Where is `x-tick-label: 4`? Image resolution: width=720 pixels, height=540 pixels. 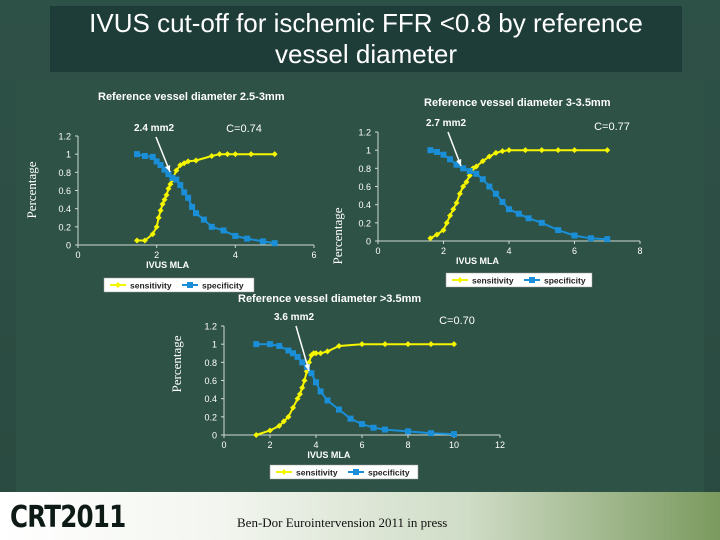
x-tick-label: 4 is located at coordinates (235, 255).